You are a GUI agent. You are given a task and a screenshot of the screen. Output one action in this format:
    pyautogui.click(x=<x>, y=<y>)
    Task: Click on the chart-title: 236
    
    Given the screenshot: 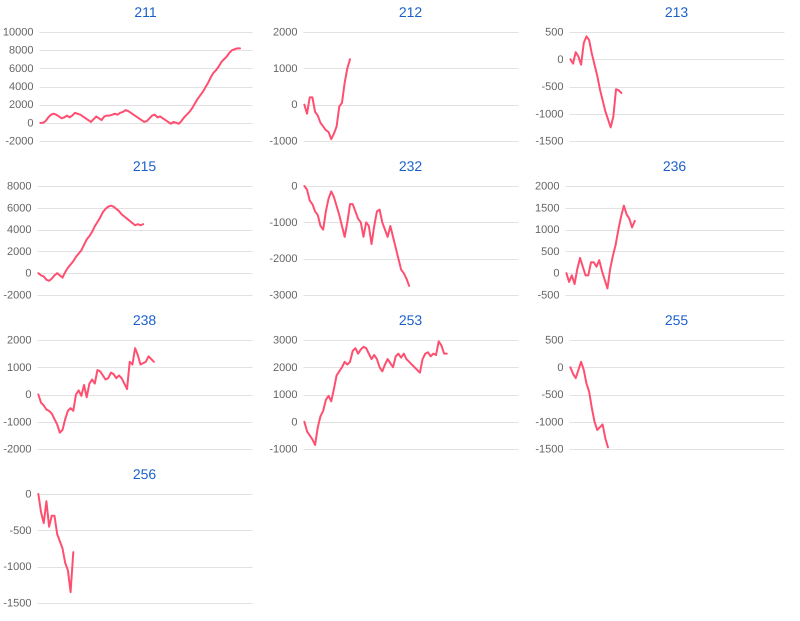 What is the action you would take?
    pyautogui.click(x=674, y=166)
    